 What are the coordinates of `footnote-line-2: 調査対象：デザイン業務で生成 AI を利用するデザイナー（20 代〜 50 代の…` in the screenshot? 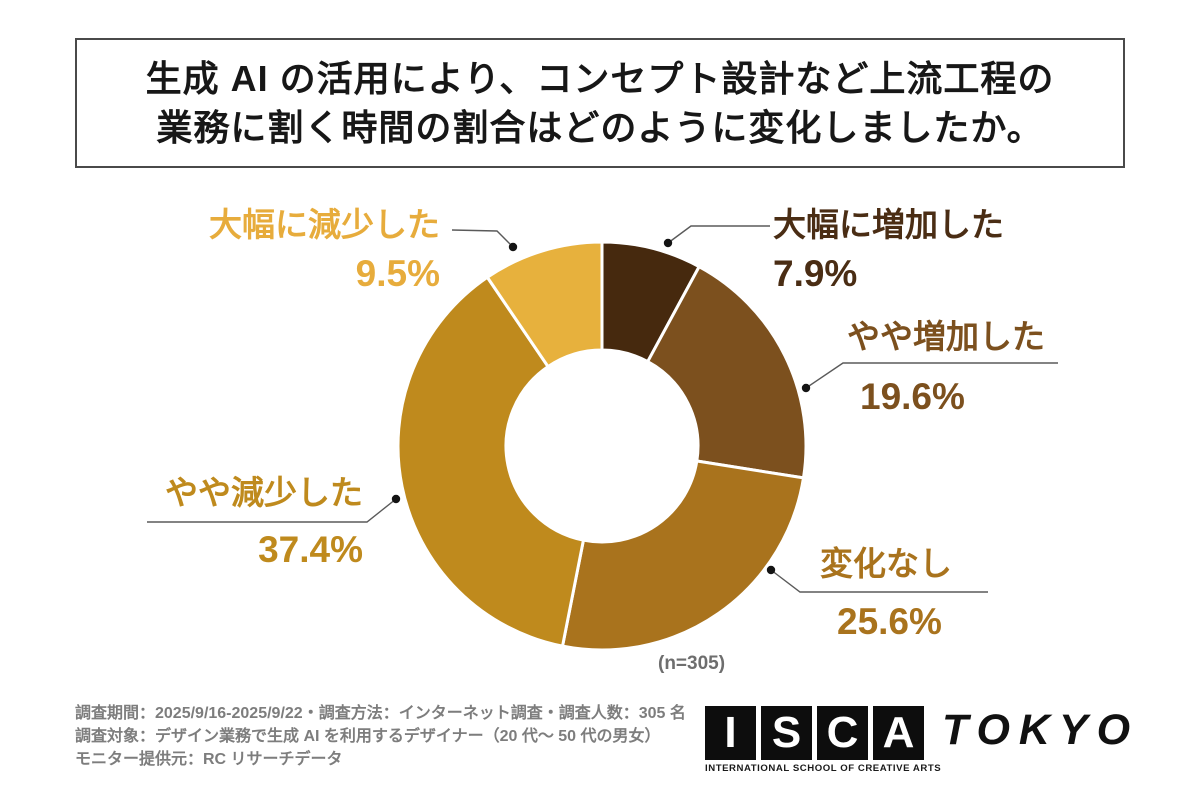 It's located at (368, 736).